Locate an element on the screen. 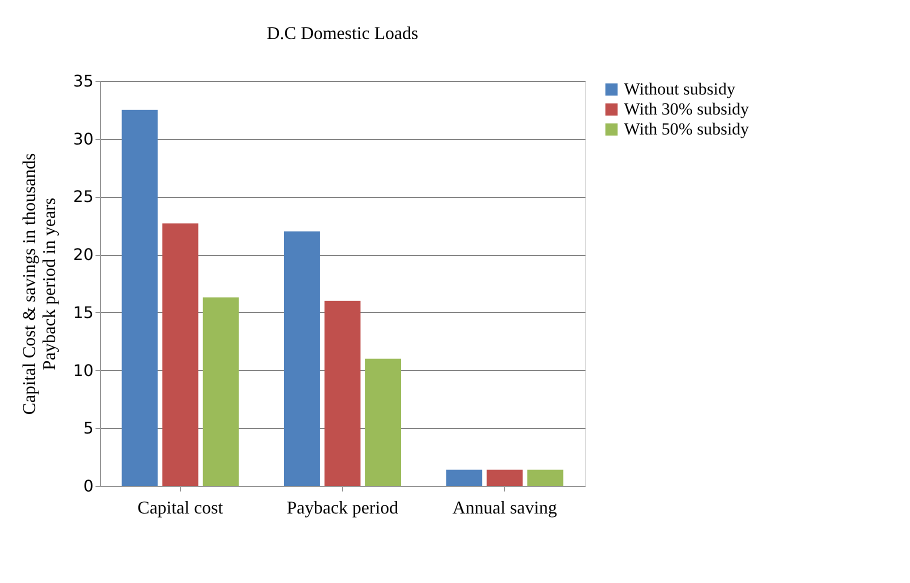 This screenshot has height=583, width=910. x-tick-label: Payback period is located at coordinates (342, 508).